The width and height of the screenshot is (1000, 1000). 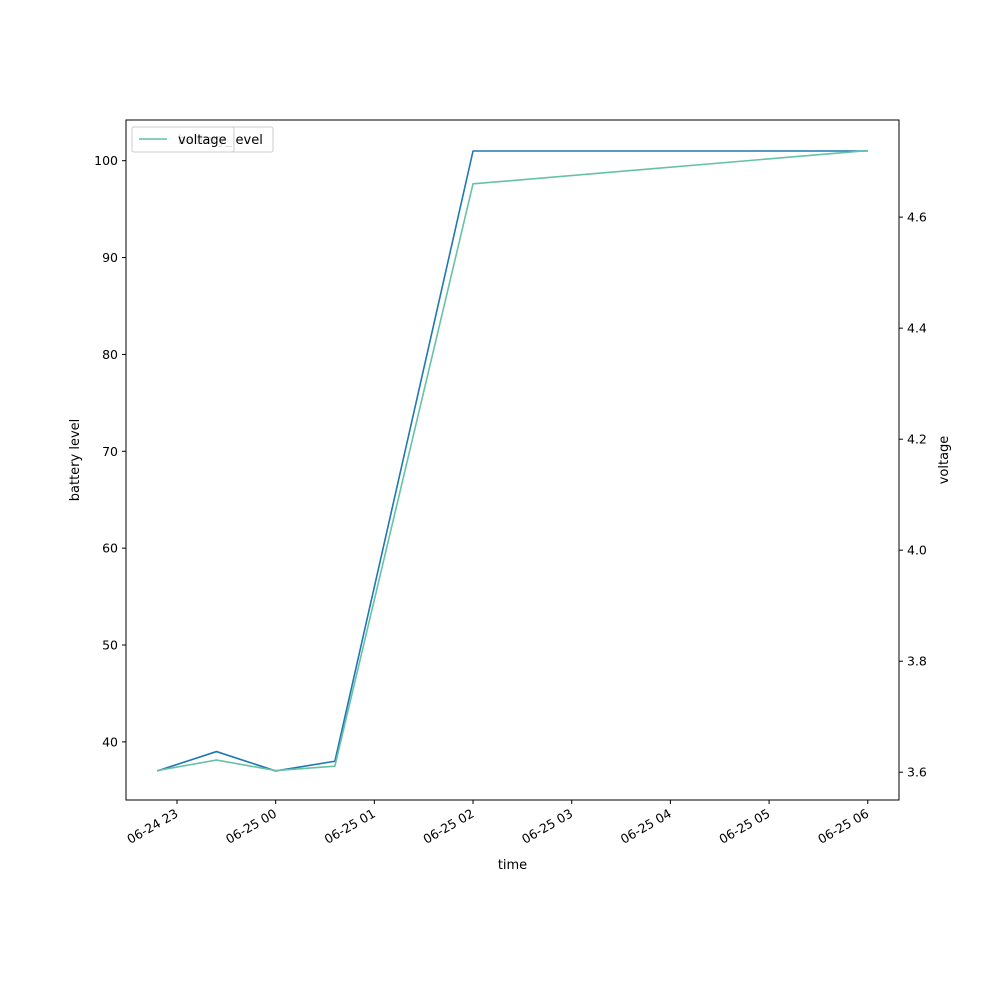 I want to click on legend-box-overlap, so click(x=183, y=139).